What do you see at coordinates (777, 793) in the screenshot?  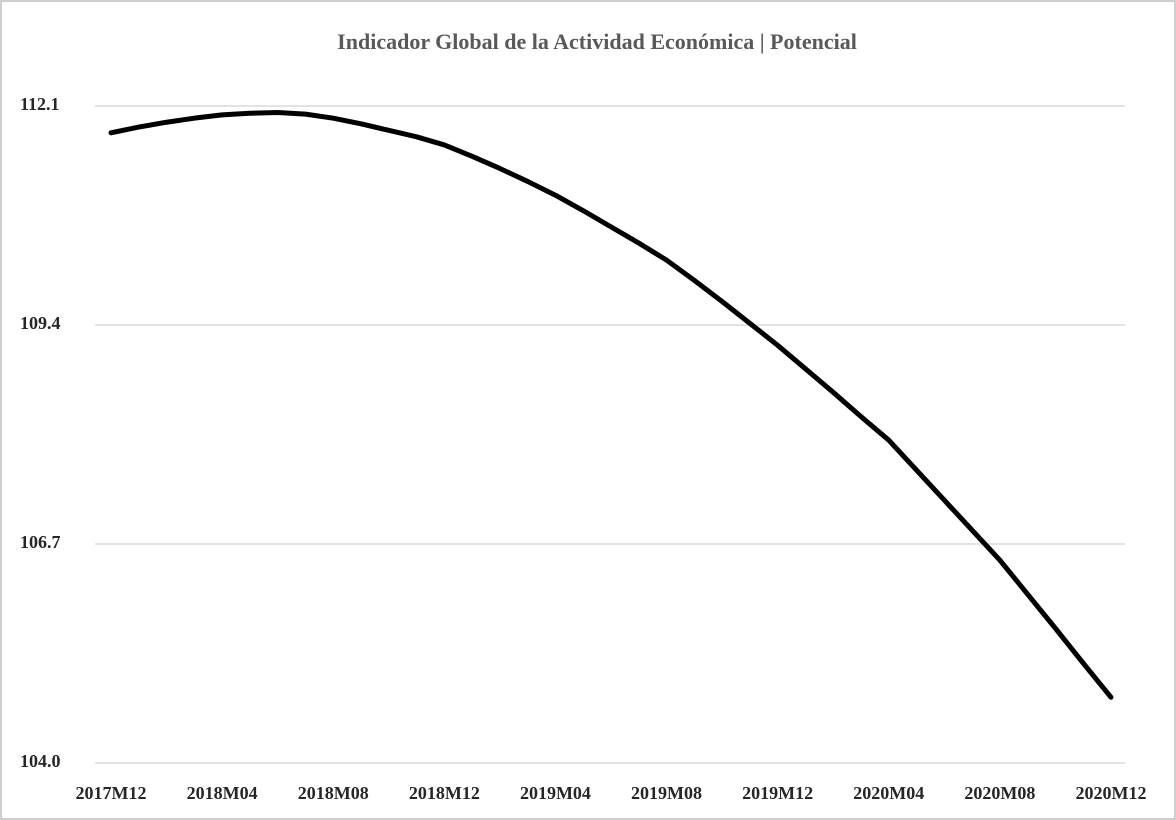 I see `x-tick-label: 2019M12` at bounding box center [777, 793].